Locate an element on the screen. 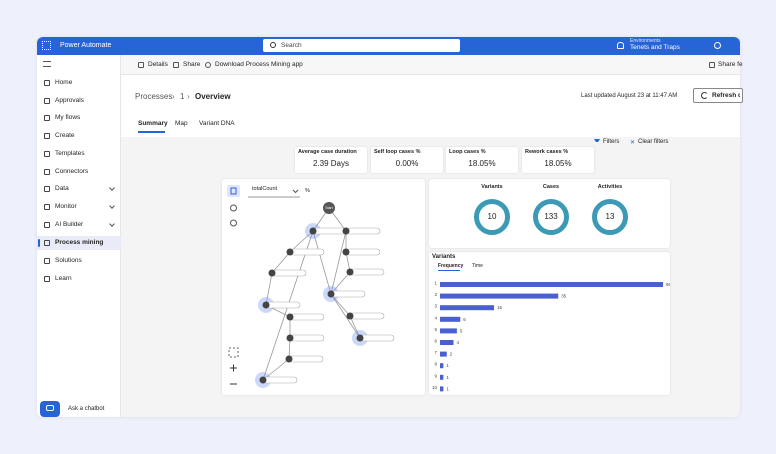 Image resolution: width=776 pixels, height=454 pixels. toolbar-item: Details is located at coordinates (158, 64).